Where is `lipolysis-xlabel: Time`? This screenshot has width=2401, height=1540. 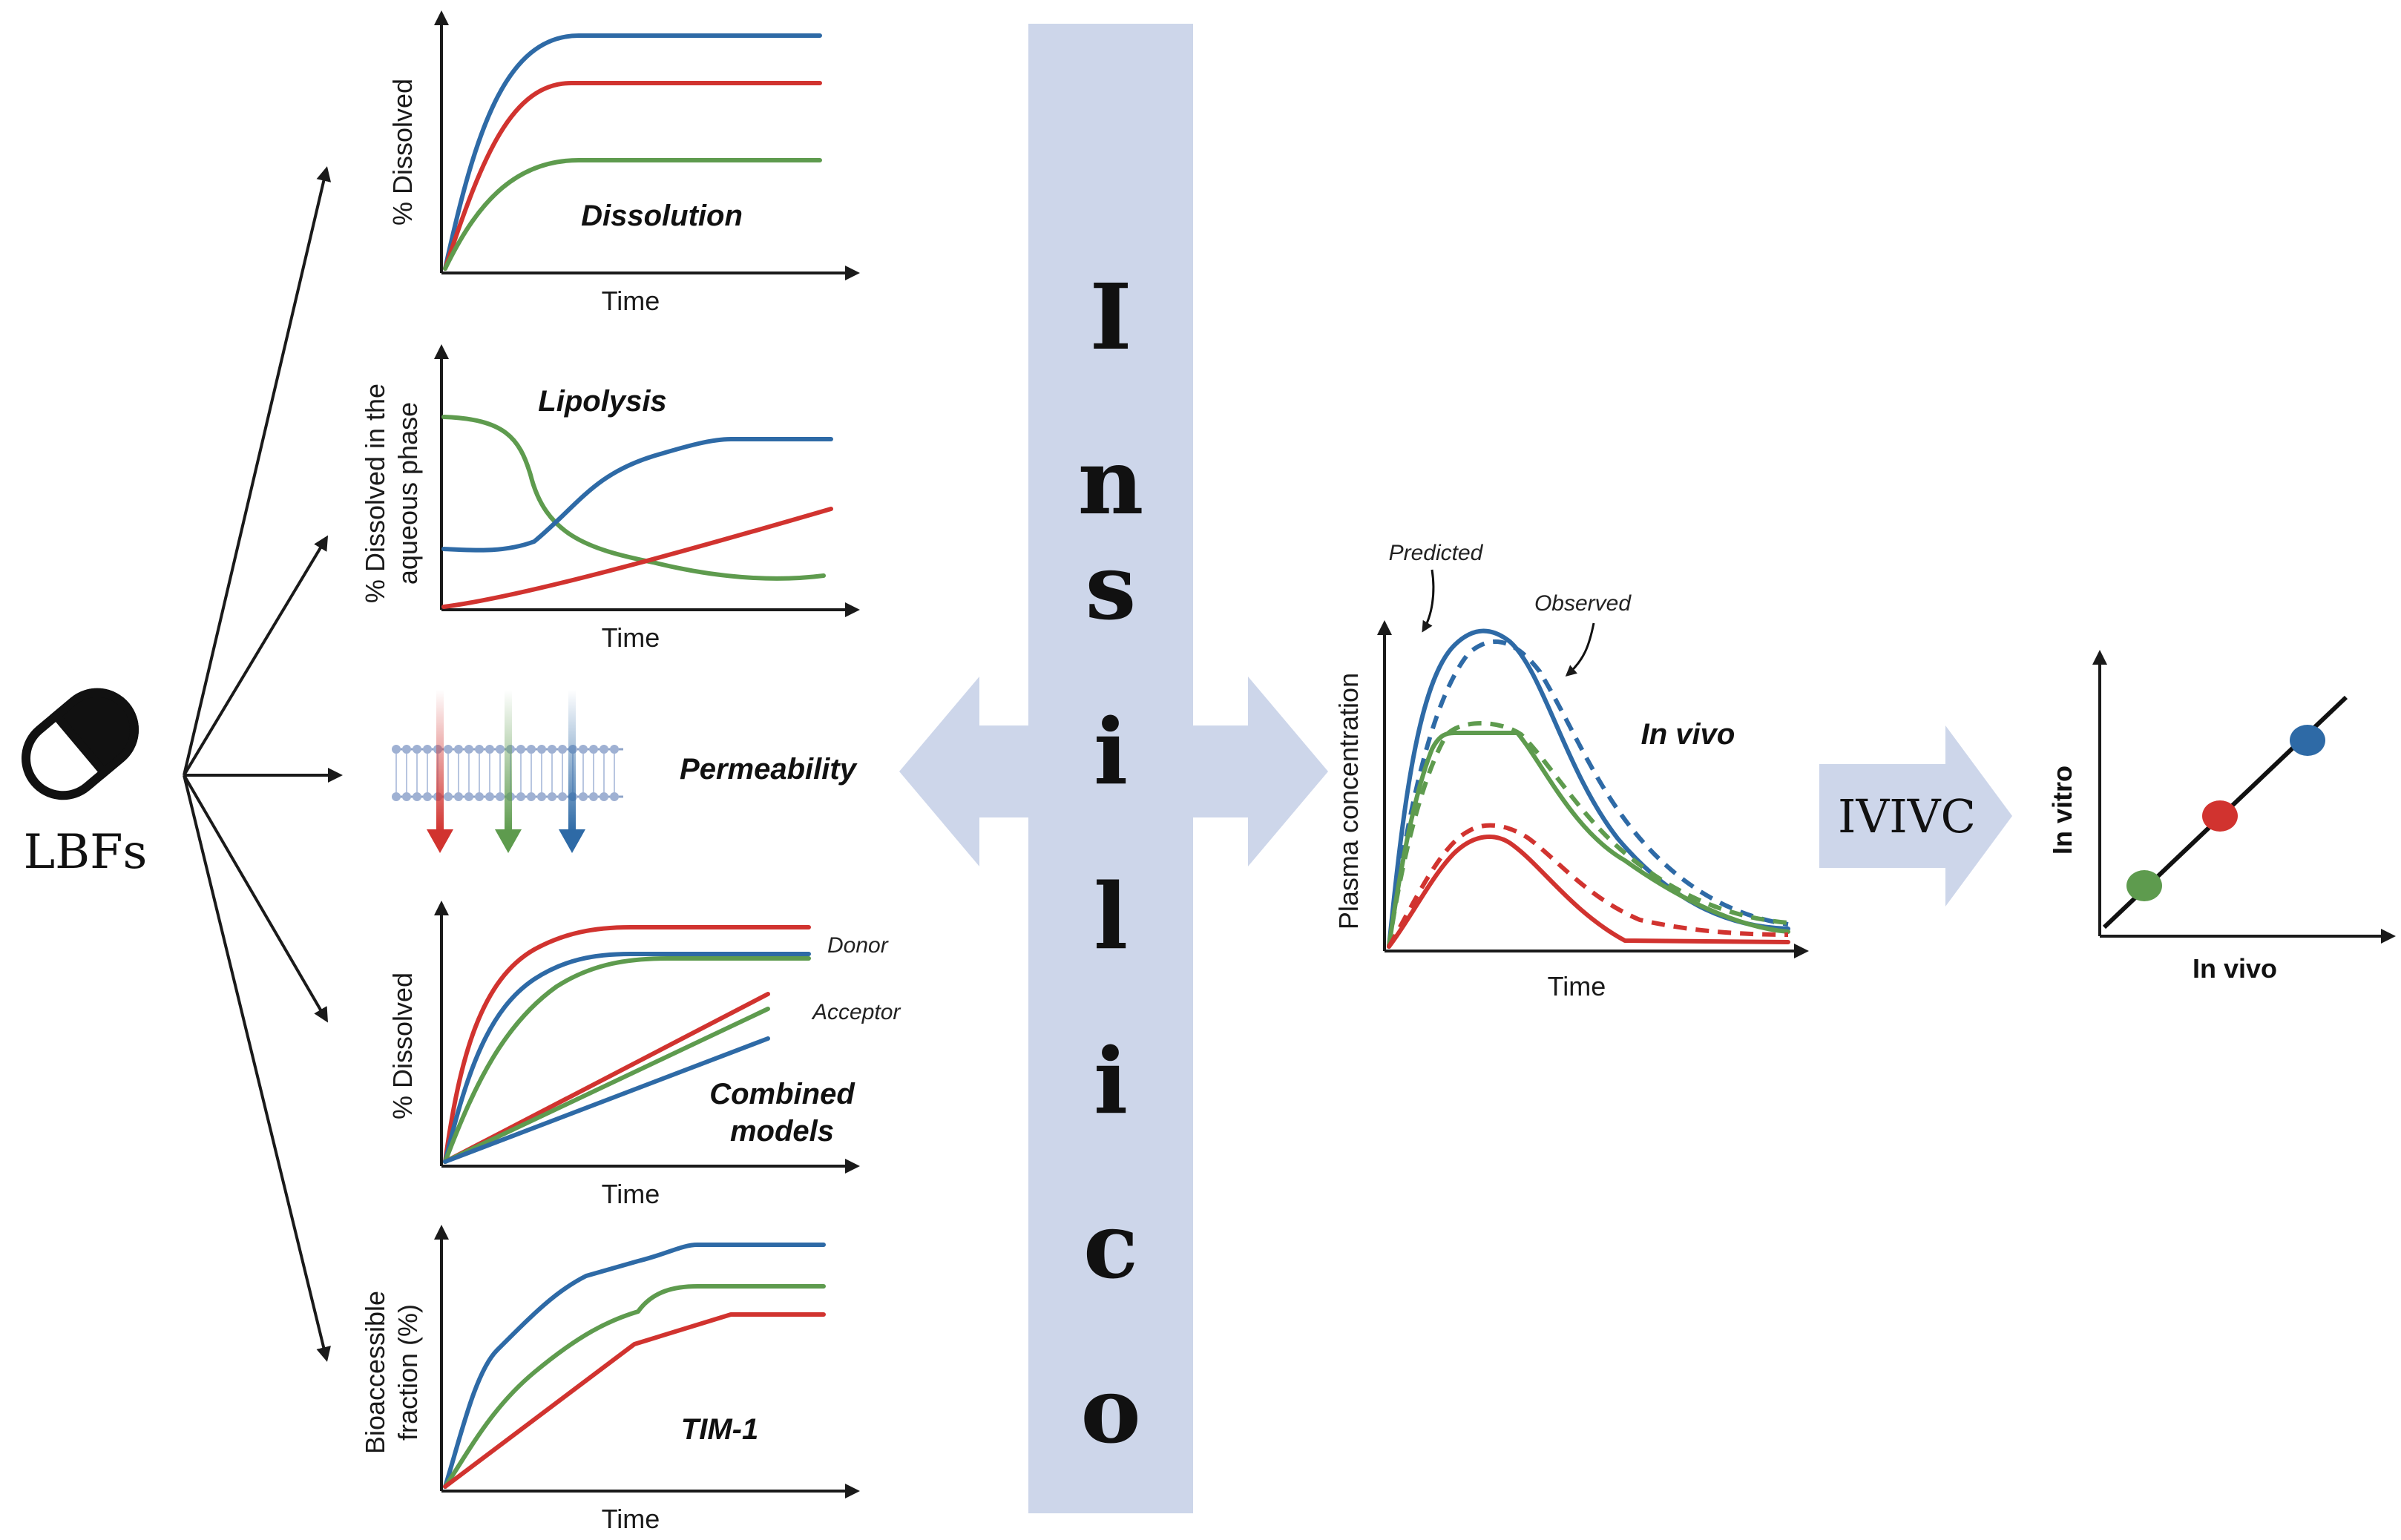
lipolysis-xlabel: Time is located at coordinates (631, 637).